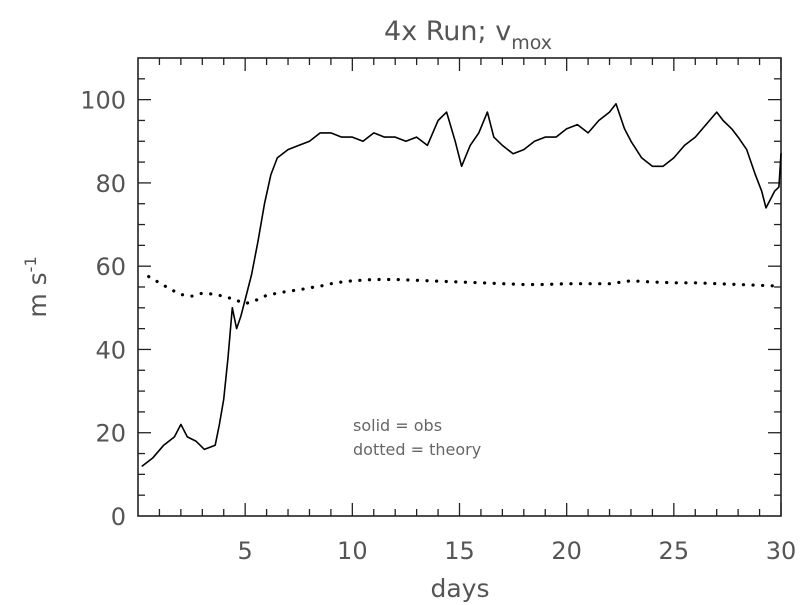 The height and width of the screenshot is (605, 803). Describe the element at coordinates (110, 434) in the screenshot. I see `y-tick-label: 20` at that location.